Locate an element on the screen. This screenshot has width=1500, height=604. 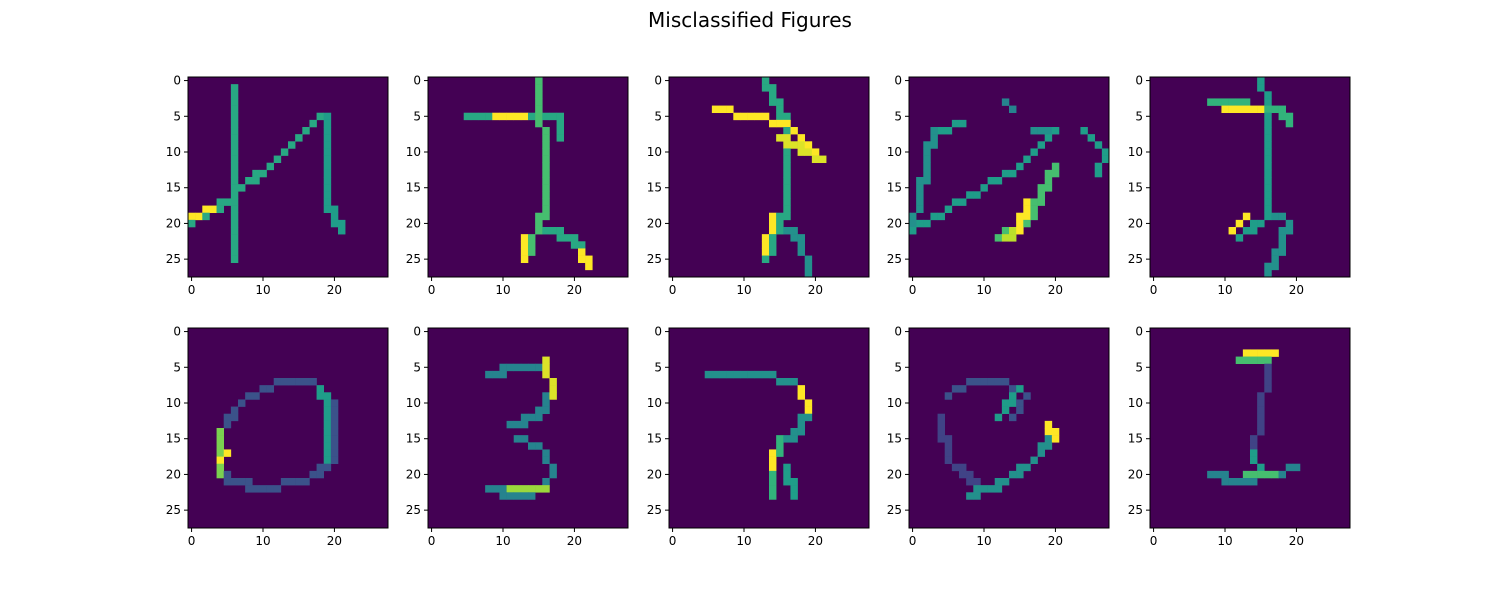
panel-r1-c2: 0 10 20 0 5 10 15 20 25 is located at coordinates (517, 185).